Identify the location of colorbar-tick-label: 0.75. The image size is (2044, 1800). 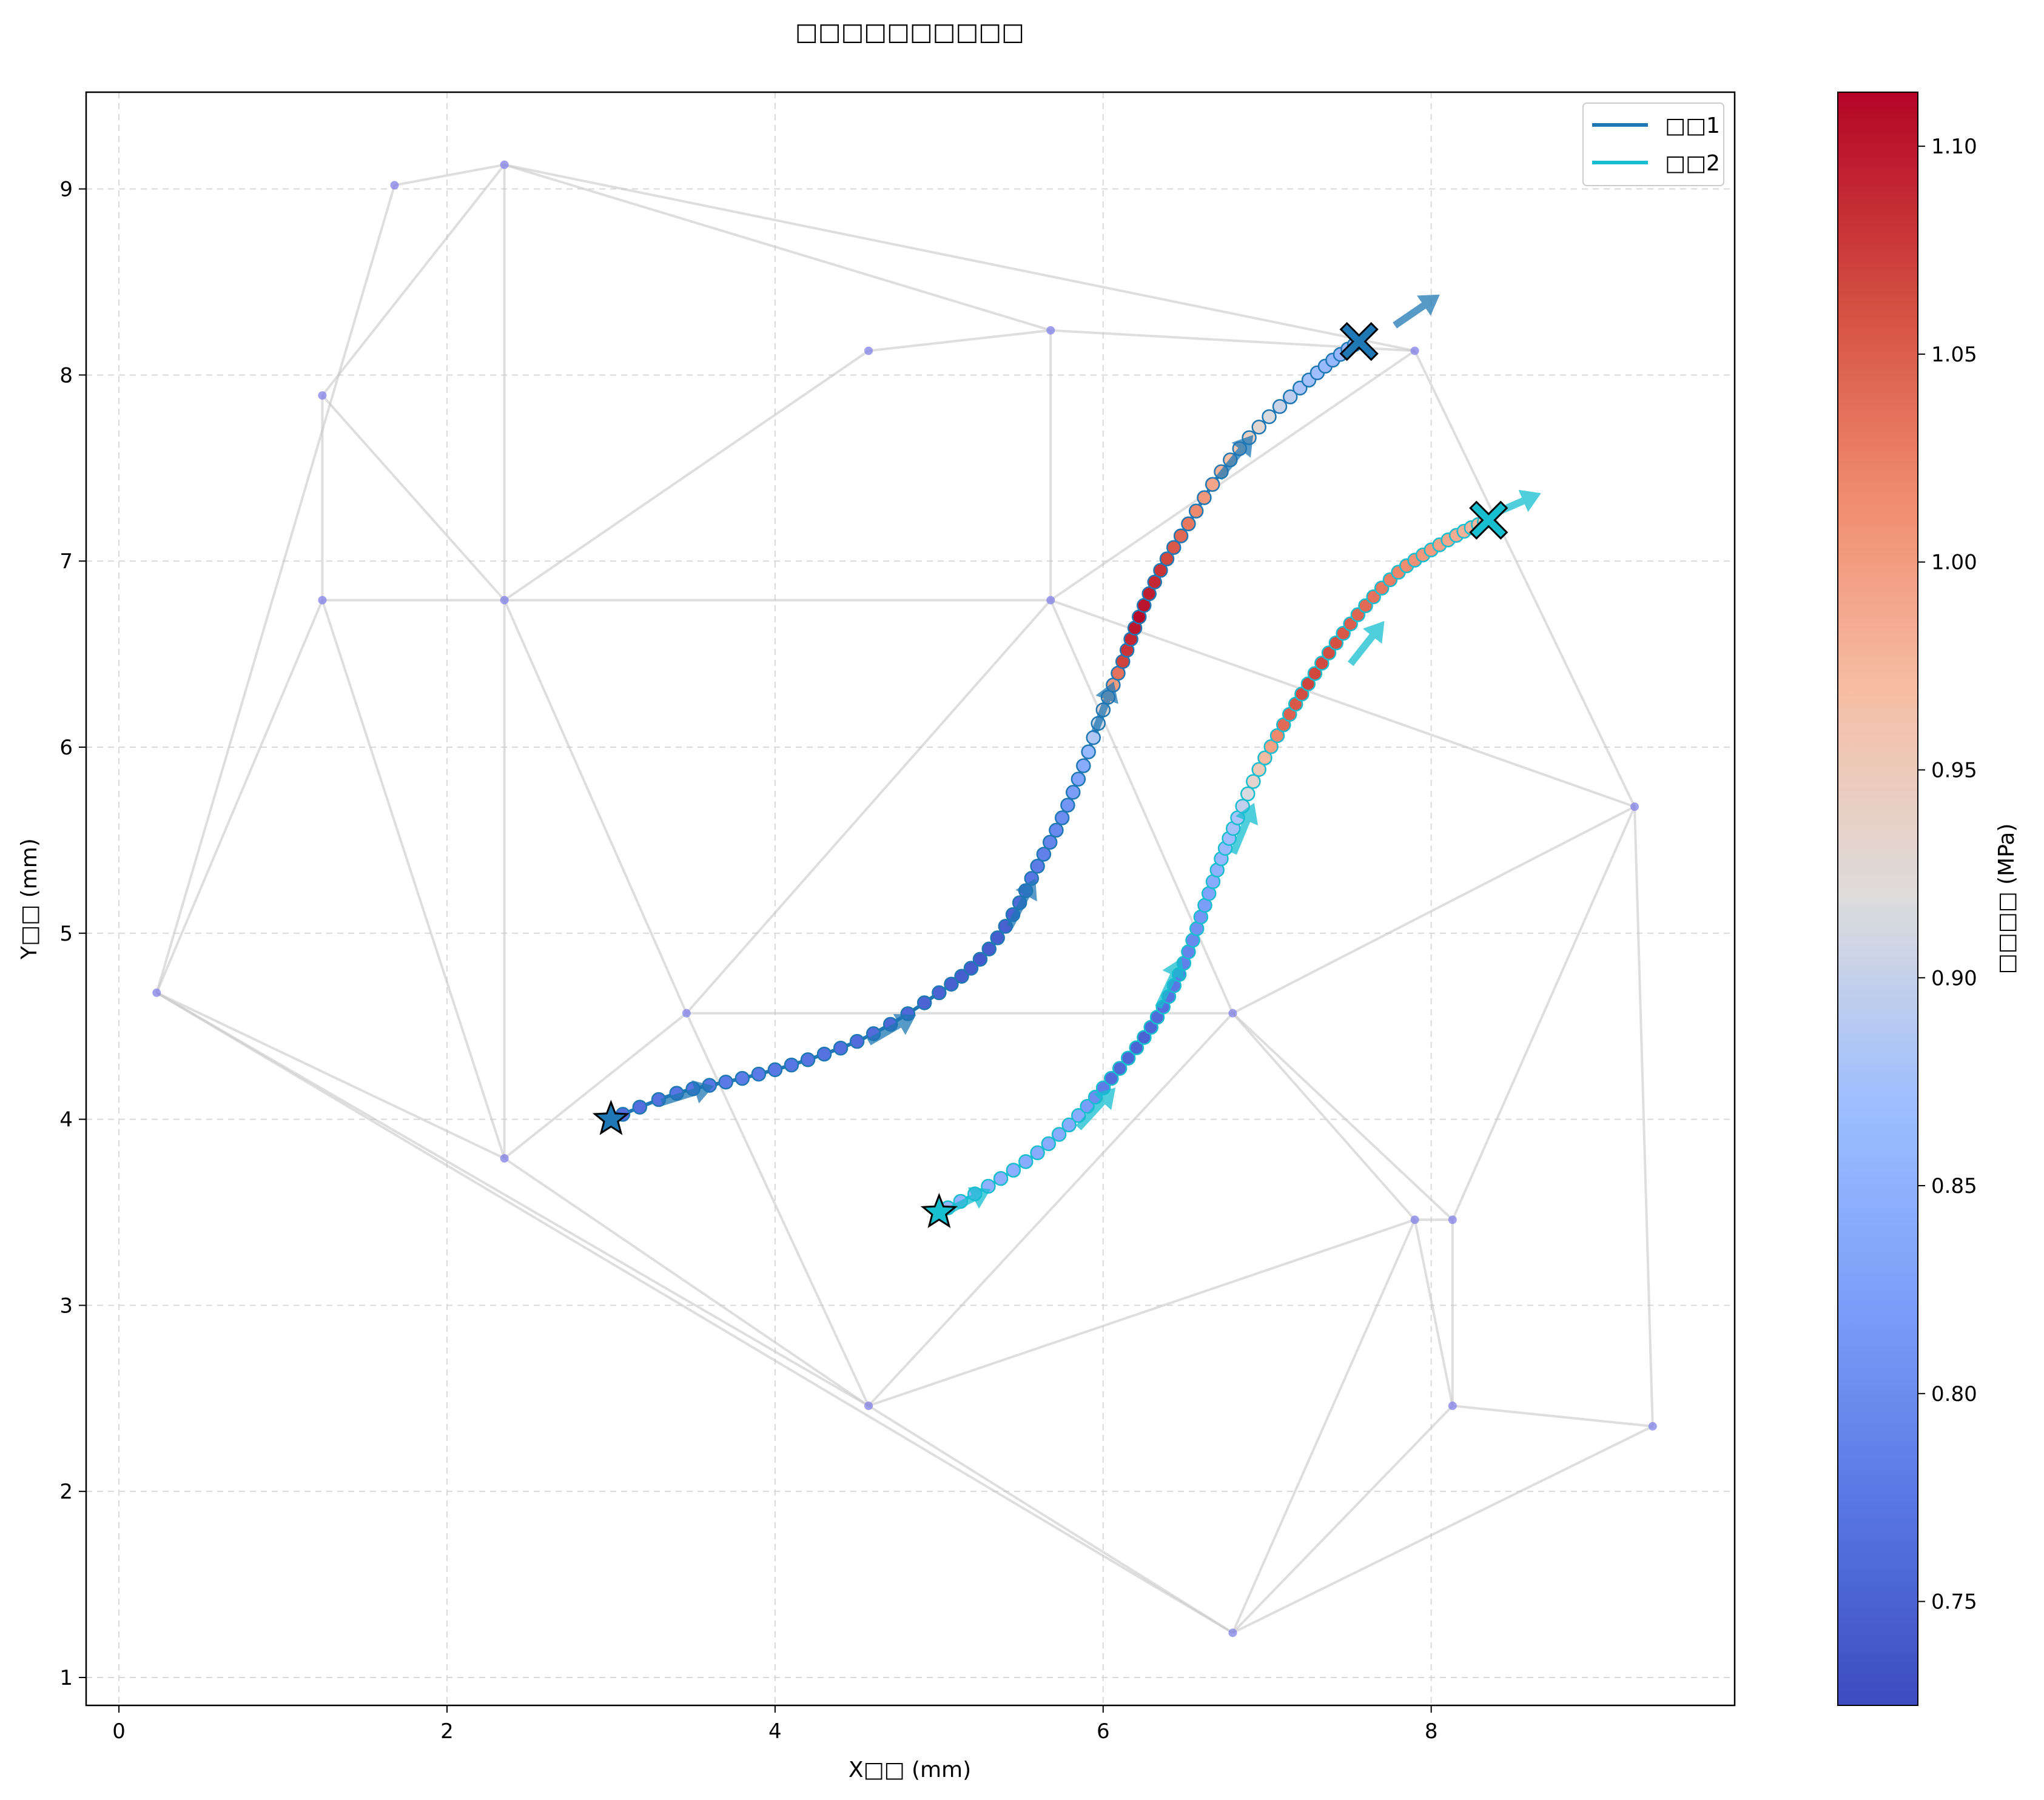
(1954, 1602).